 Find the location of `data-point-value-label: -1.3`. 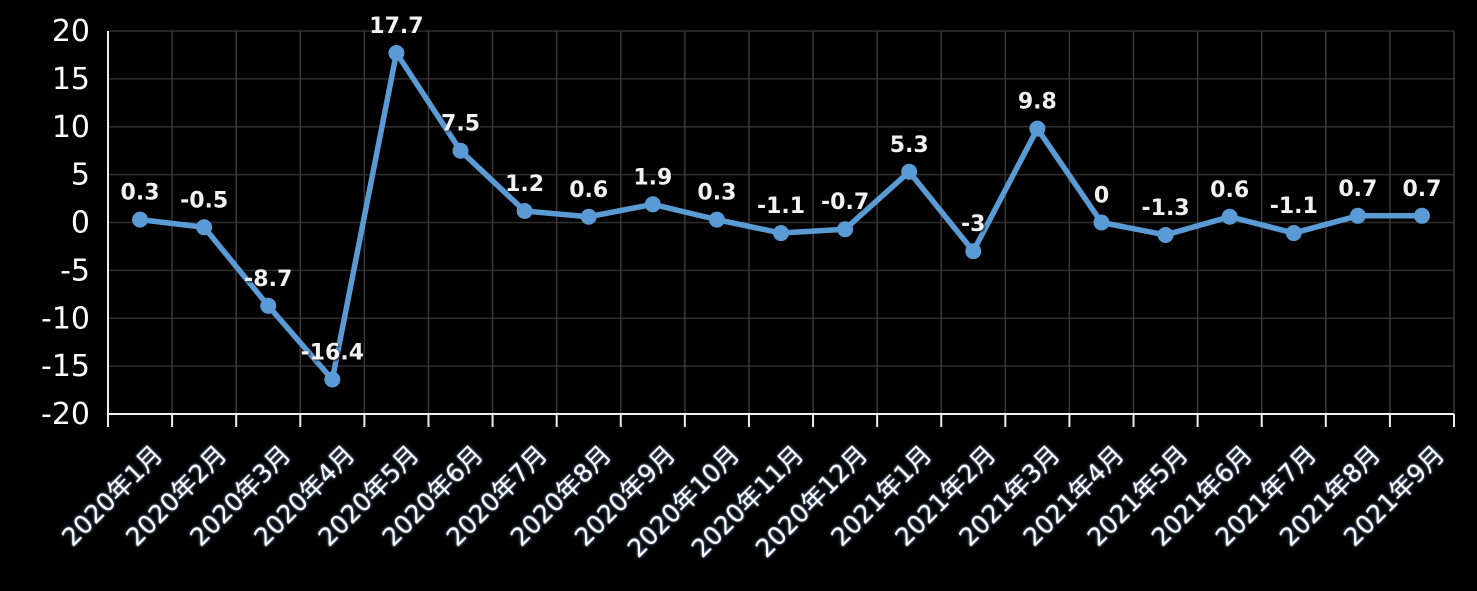

data-point-value-label: -1.3 is located at coordinates (1166, 208).